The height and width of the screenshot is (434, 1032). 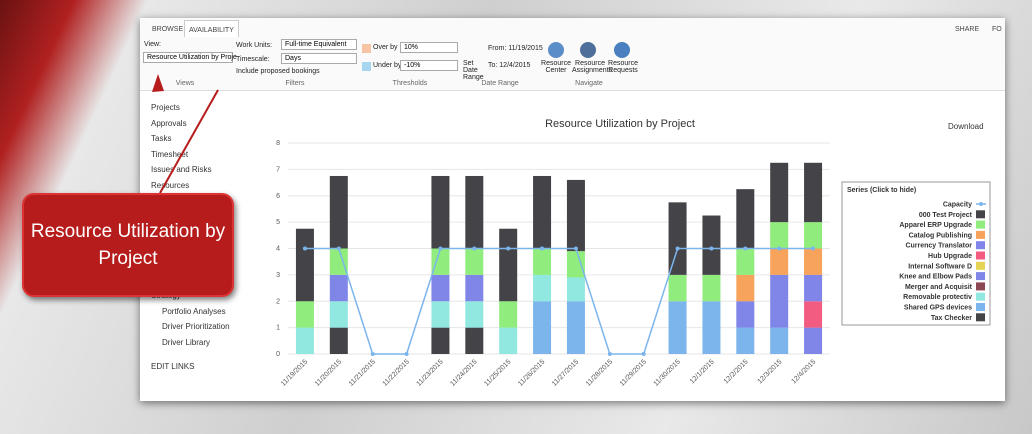 I want to click on x-tick-label: 11/21/2015, so click(x=362, y=372).